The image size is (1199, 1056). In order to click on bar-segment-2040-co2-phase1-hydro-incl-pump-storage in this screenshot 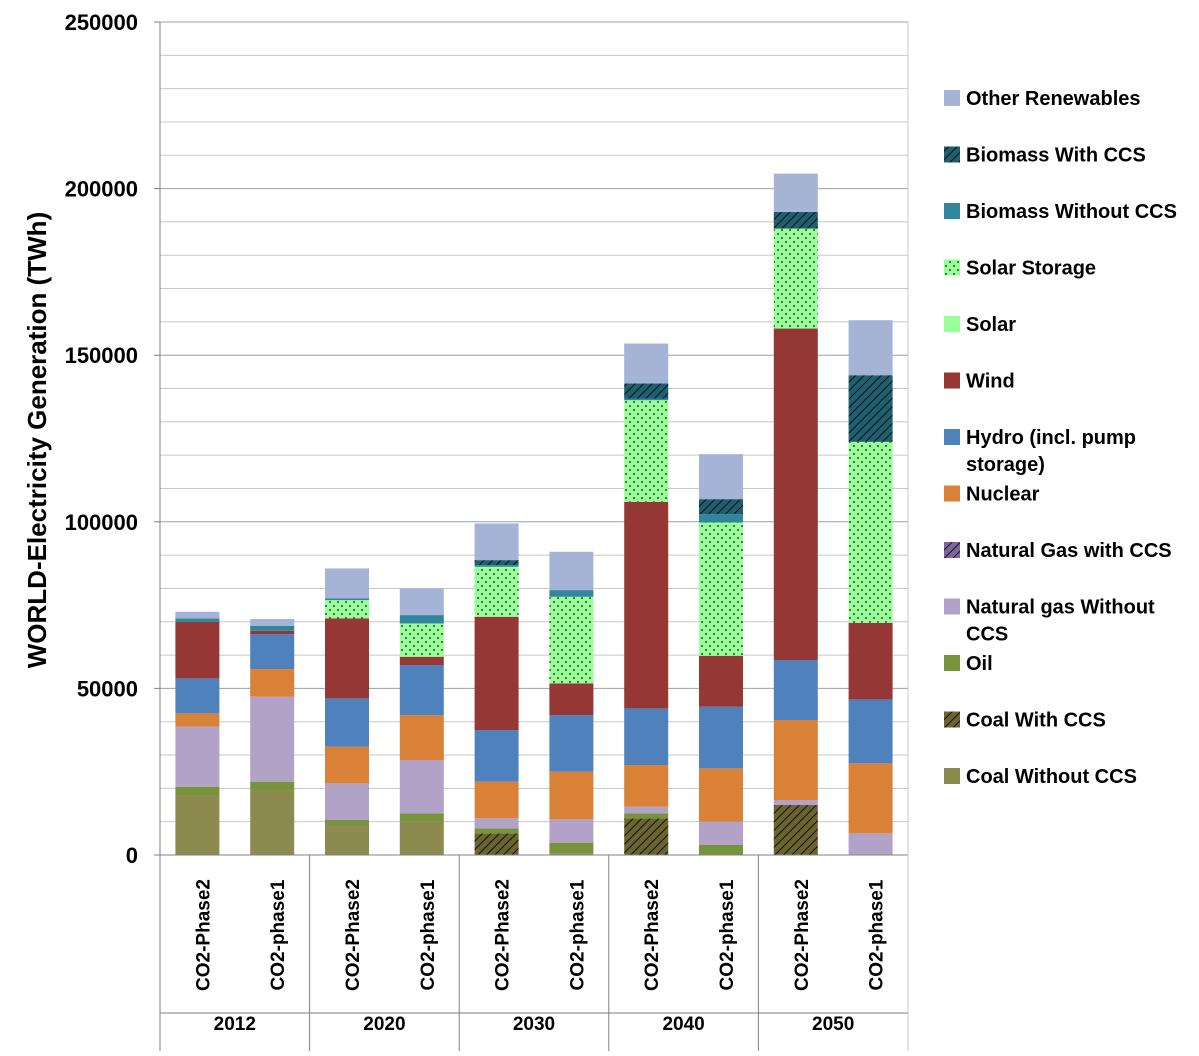, I will do `click(721, 737)`.